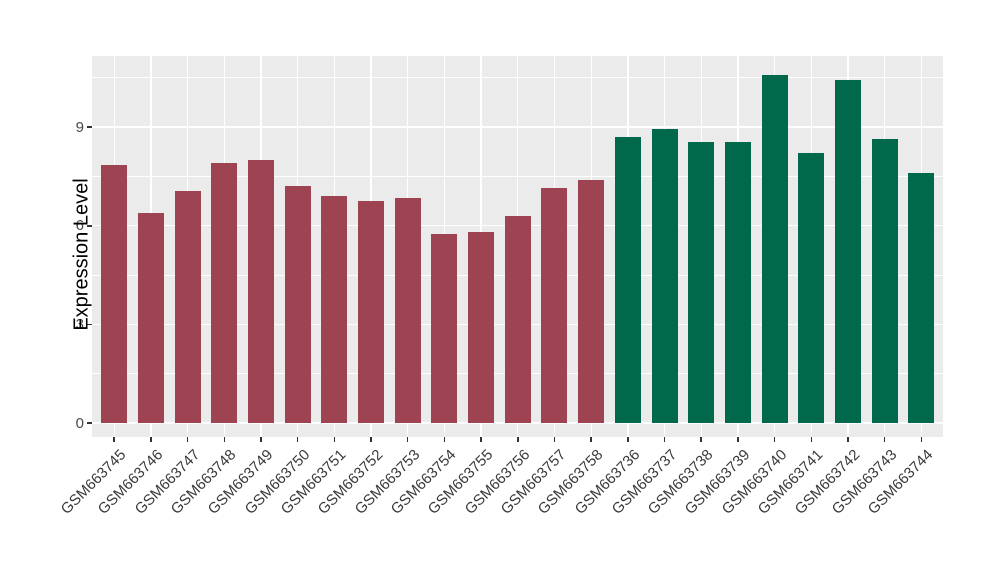  Describe the element at coordinates (591, 301) in the screenshot. I see `bar-GSM663758` at that location.